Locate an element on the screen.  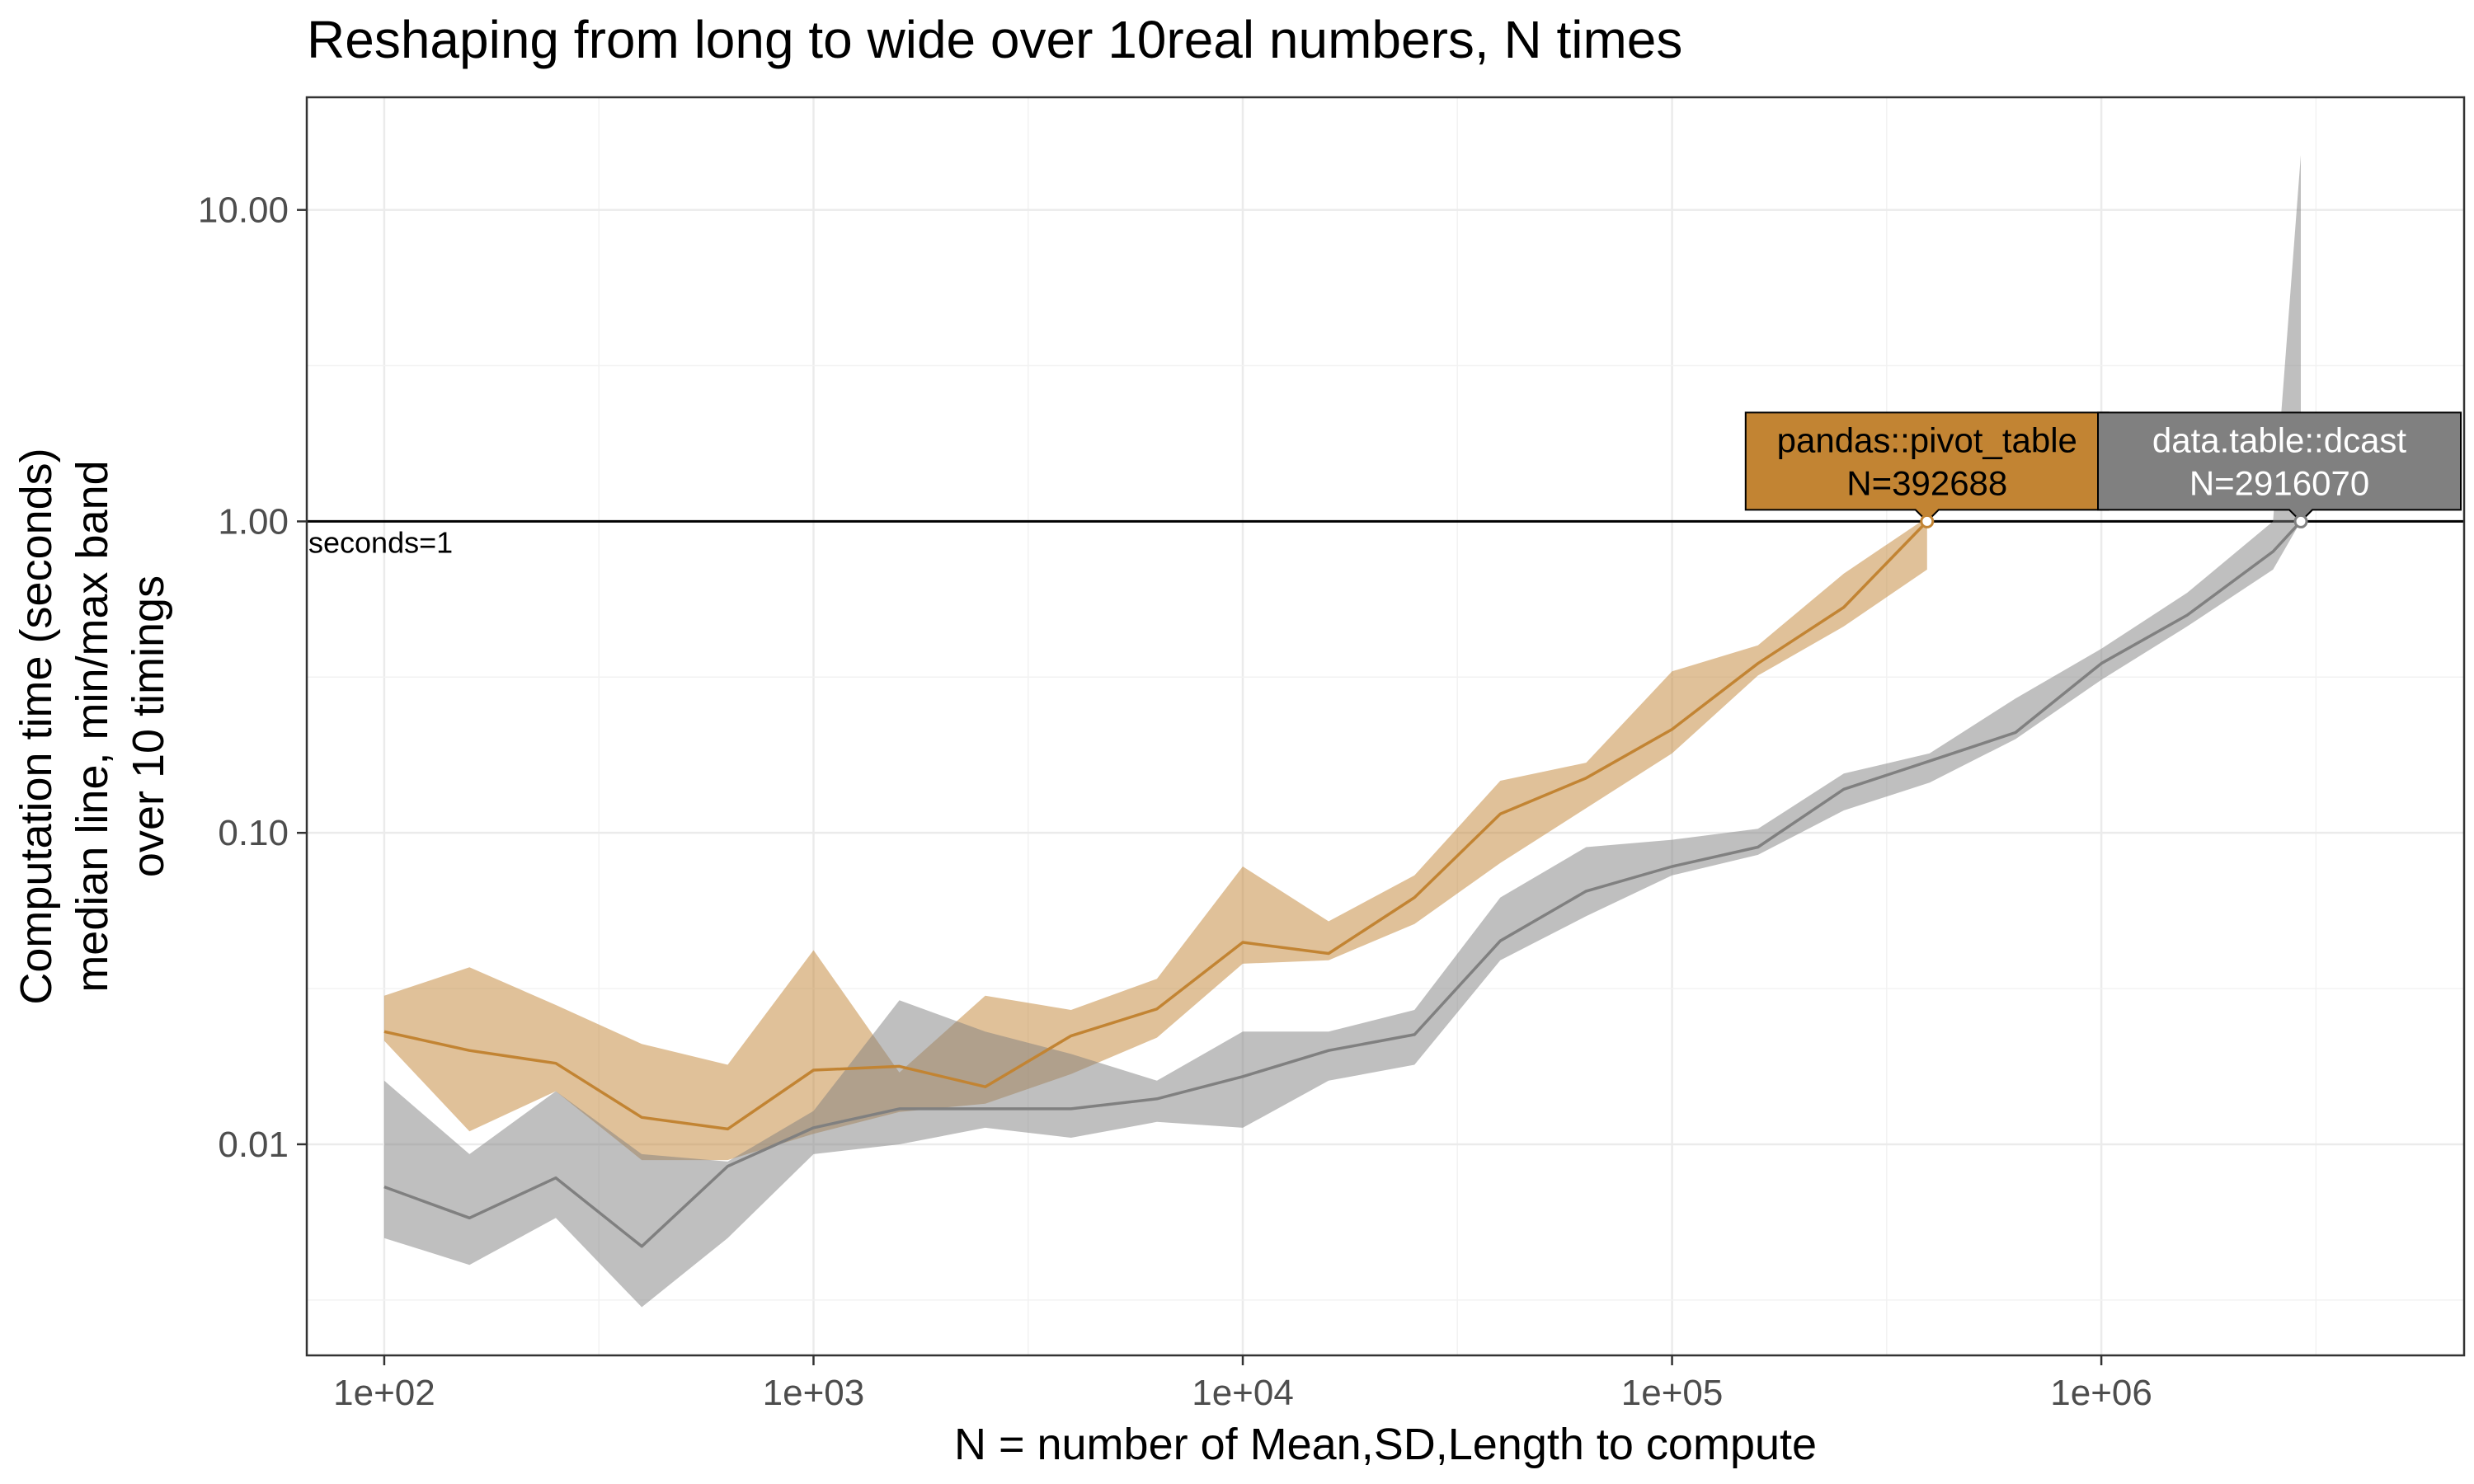
series-1-callout-line-0: data.table::dcast is located at coordinates (2279, 440).